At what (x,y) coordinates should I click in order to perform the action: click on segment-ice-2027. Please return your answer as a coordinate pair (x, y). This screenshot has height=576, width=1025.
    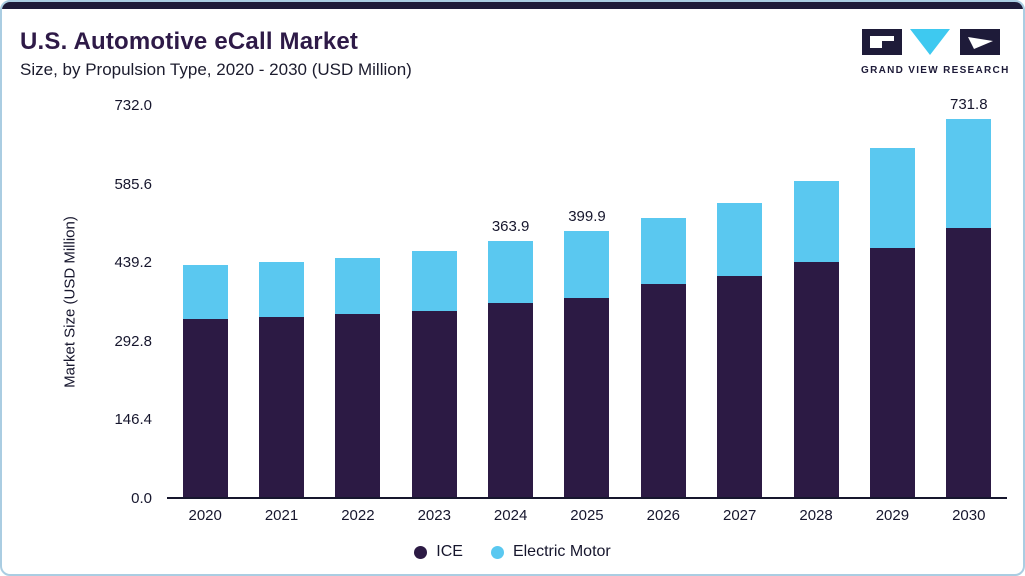
    Looking at the image, I should click on (740, 386).